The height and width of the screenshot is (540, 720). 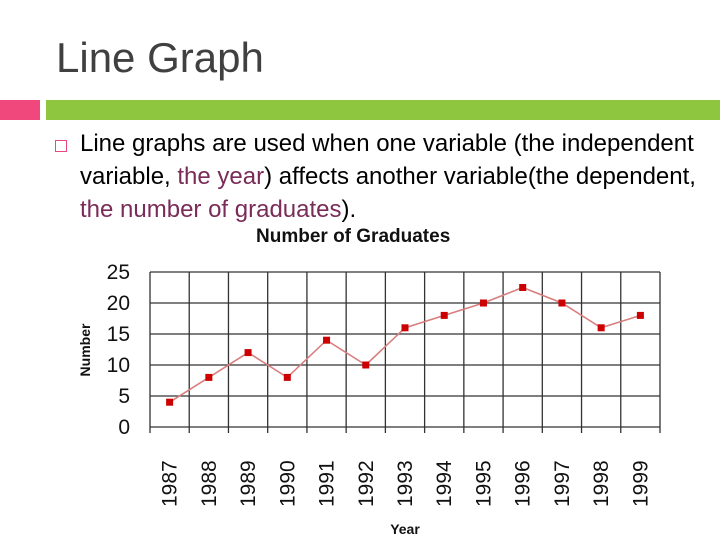 What do you see at coordinates (124, 427) in the screenshot?
I see `y-tick-label: 0` at bounding box center [124, 427].